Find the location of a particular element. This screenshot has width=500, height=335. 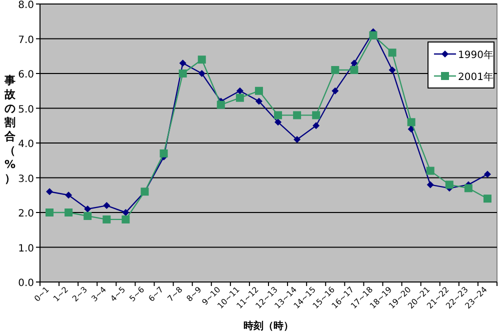

y-tick-label: 7.0 is located at coordinates (26, 40).